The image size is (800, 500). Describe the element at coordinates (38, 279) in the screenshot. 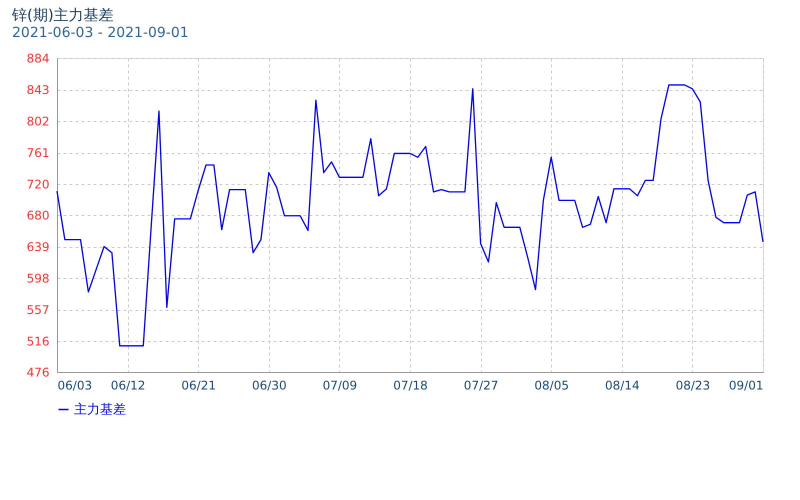

I see `y-tick-label: 598` at that location.